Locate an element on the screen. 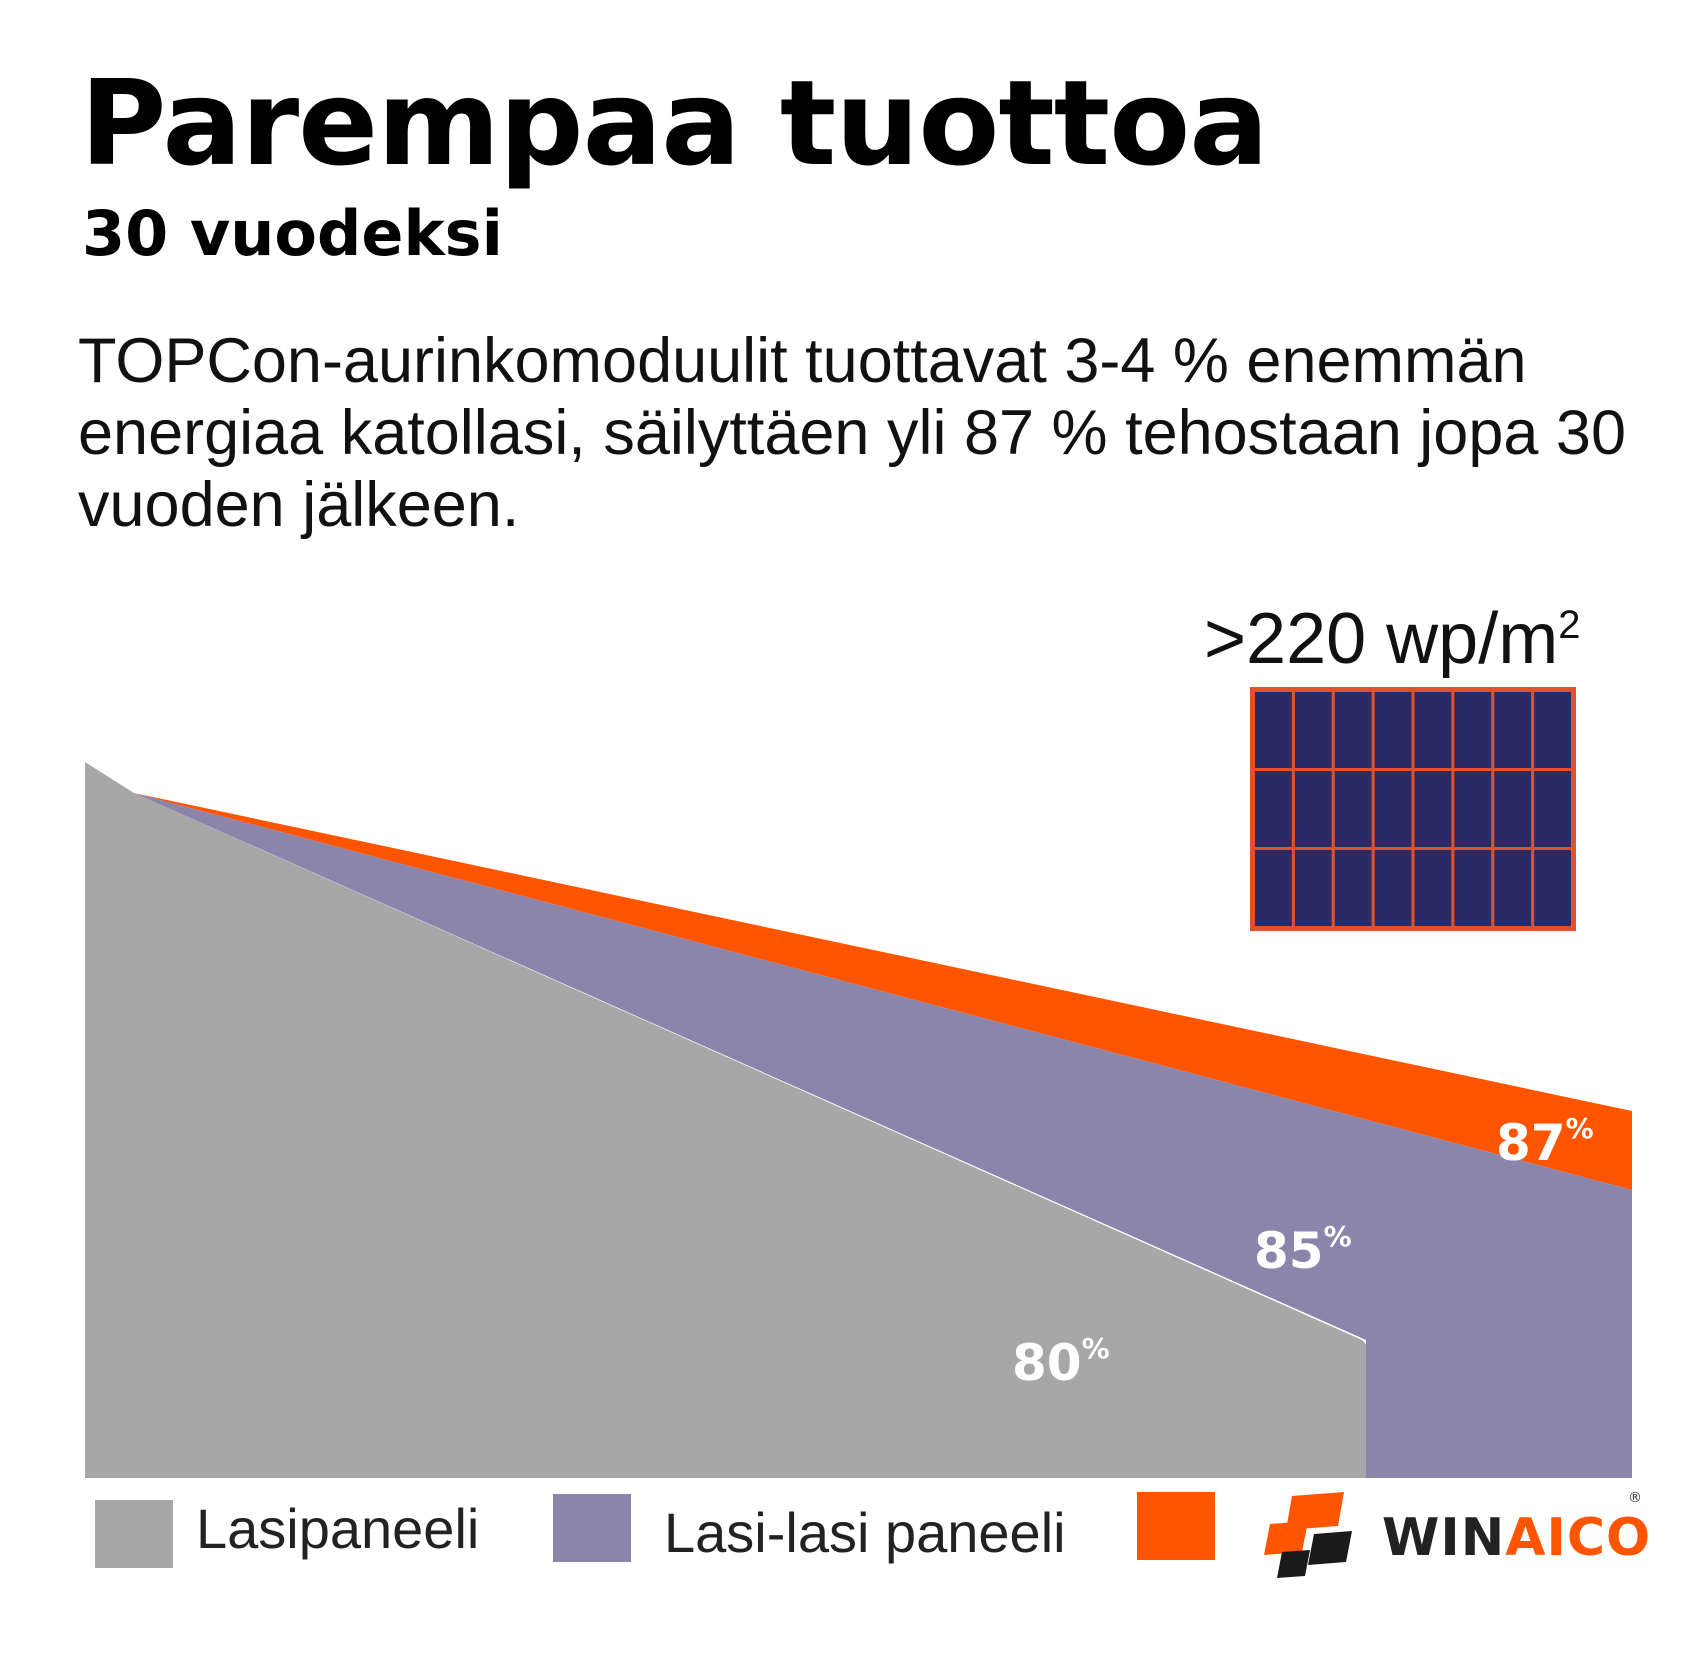 The height and width of the screenshot is (1676, 1690). winaico-wordmark: WINAICO is located at coordinates (1516, 1538).